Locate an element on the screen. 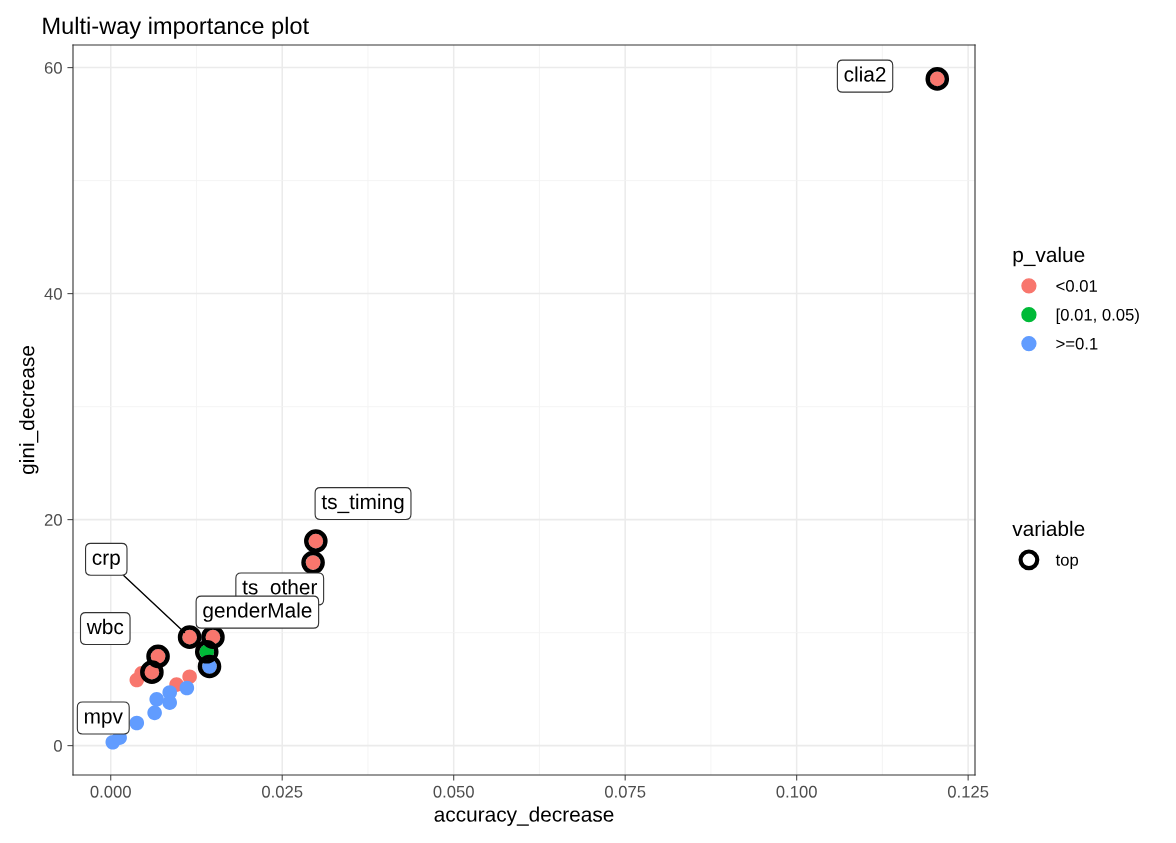  x-axis-title: accuracy_decrease is located at coordinates (524, 816).